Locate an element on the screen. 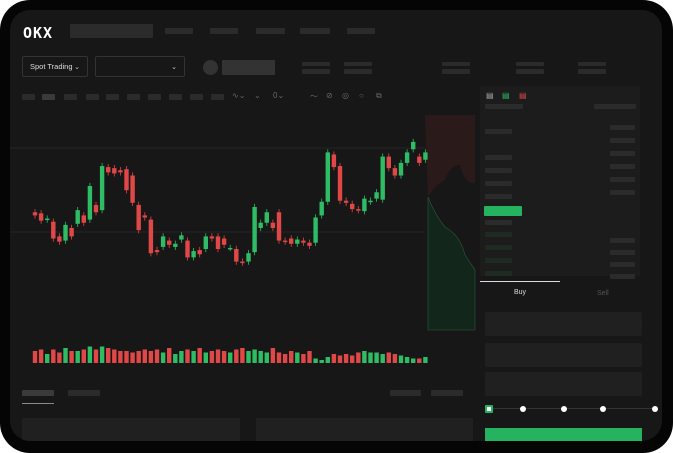 The image size is (673, 453). settings-icon: 0⌄ is located at coordinates (279, 95).